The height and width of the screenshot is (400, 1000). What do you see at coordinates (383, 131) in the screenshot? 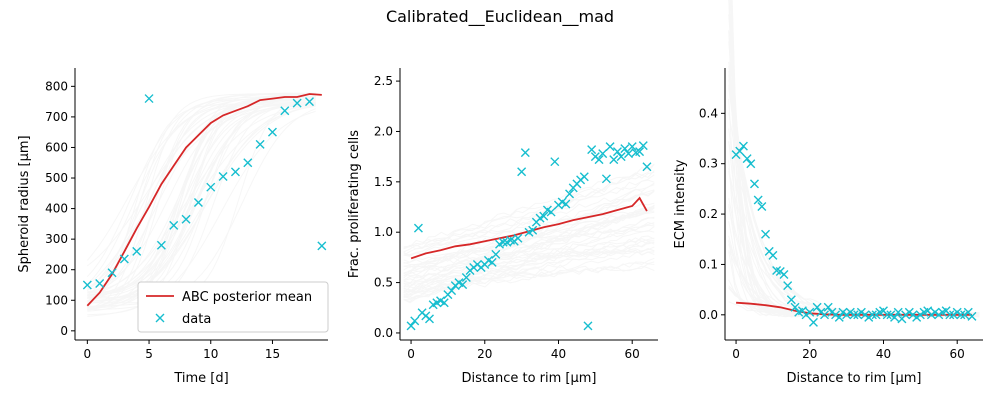
I see `y-tick-label: 2.0` at bounding box center [383, 131].